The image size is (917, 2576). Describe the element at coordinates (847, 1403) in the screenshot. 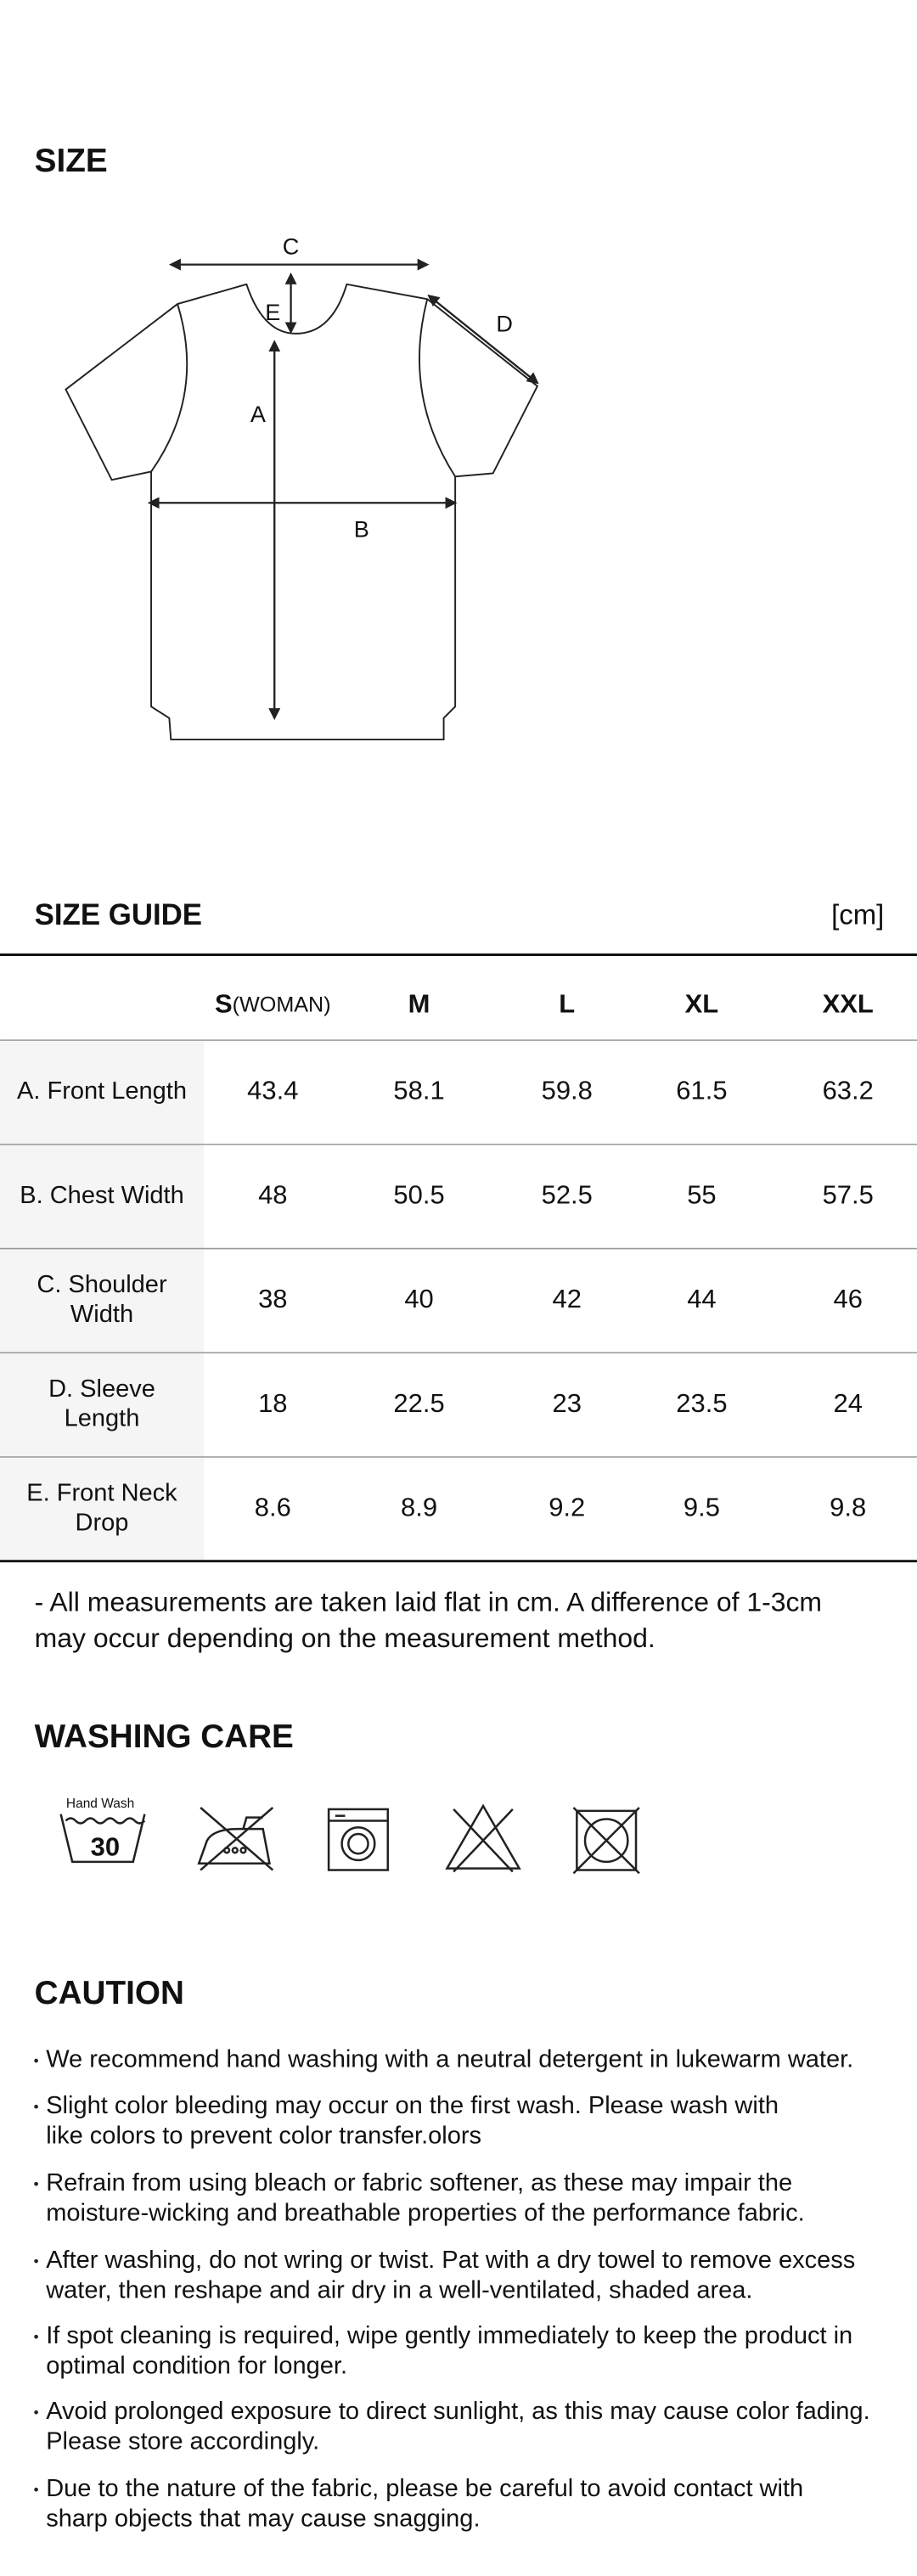

I see `cell-value: 24` at that location.